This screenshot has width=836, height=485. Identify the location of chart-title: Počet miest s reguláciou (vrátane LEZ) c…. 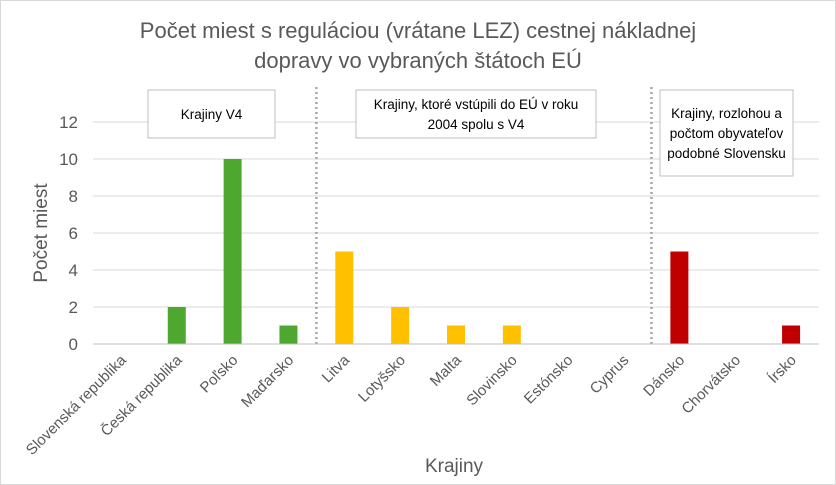
(418, 45).